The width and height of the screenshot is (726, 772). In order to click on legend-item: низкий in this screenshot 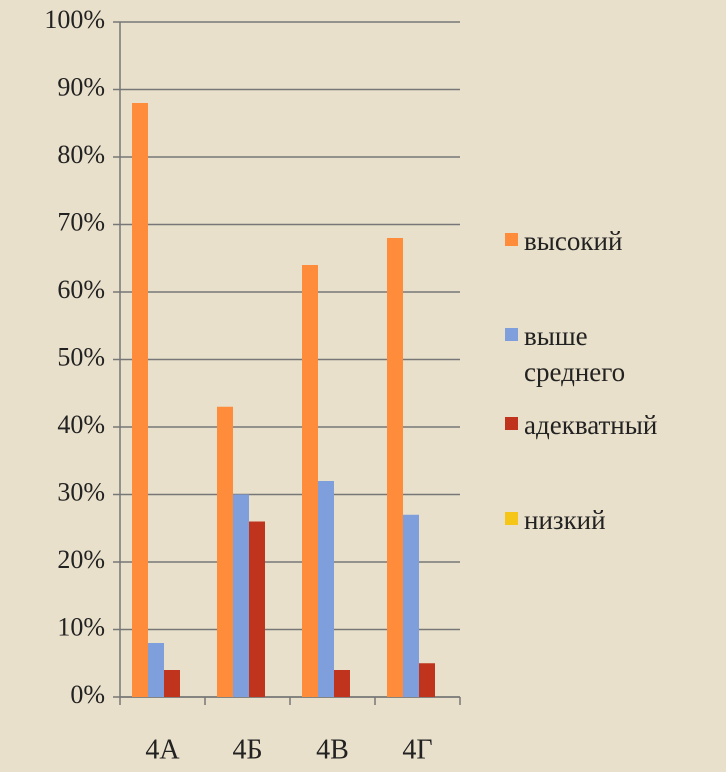, I will do `click(615, 520)`.